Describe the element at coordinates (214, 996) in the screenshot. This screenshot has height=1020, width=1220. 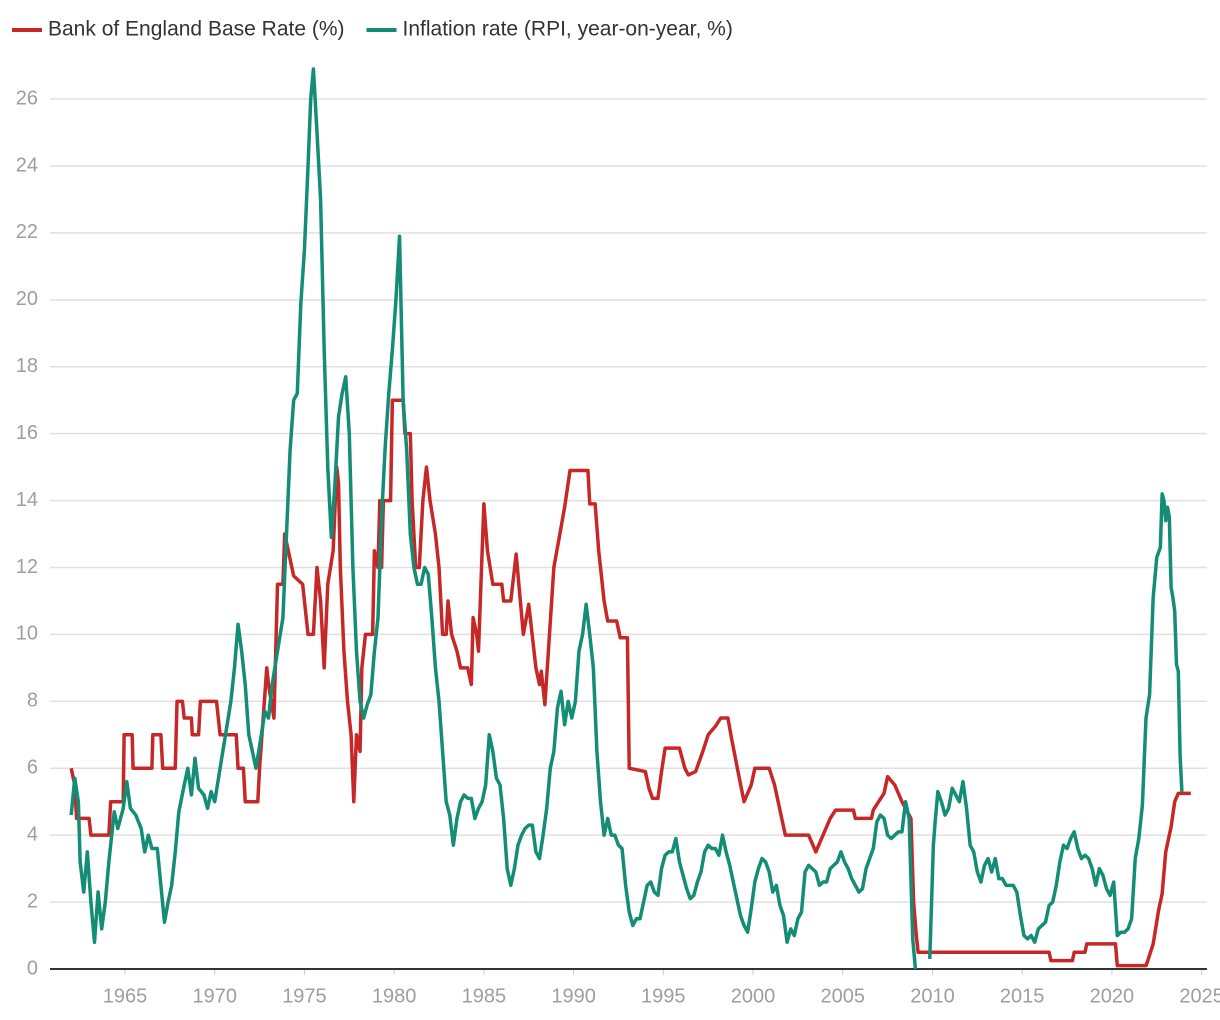
I see `x-tick-label: 1970` at that location.